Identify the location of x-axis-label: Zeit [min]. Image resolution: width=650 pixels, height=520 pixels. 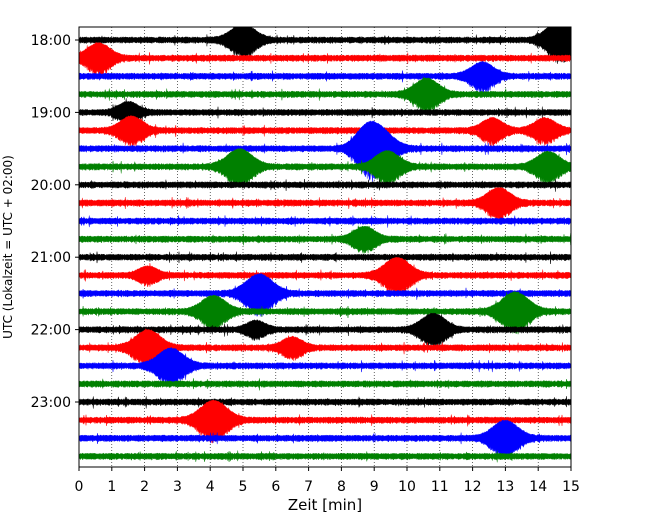
(325, 505).